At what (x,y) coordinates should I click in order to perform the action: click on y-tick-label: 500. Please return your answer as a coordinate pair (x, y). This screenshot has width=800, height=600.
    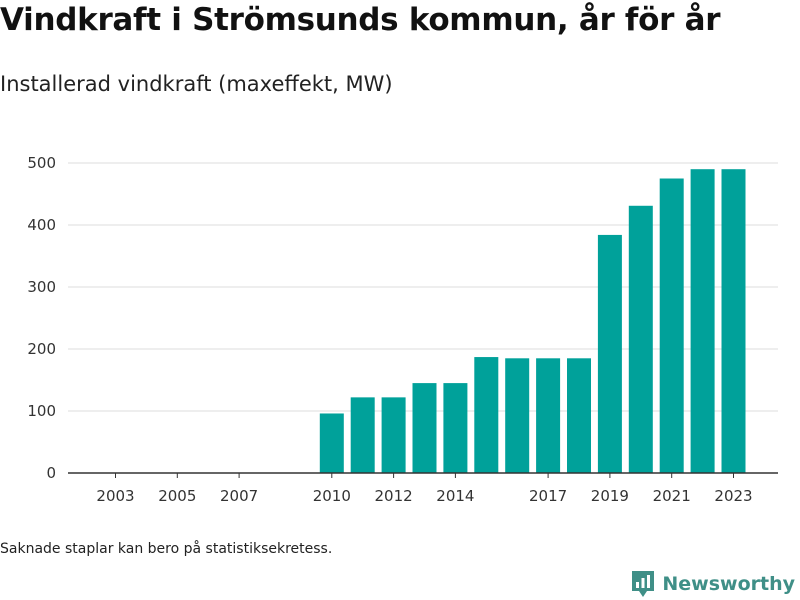
    Looking at the image, I should click on (41, 163).